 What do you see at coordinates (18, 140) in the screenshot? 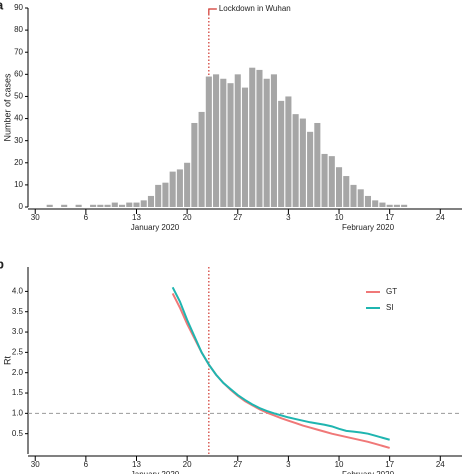
I see `y-tick-label: 30` at bounding box center [18, 140].